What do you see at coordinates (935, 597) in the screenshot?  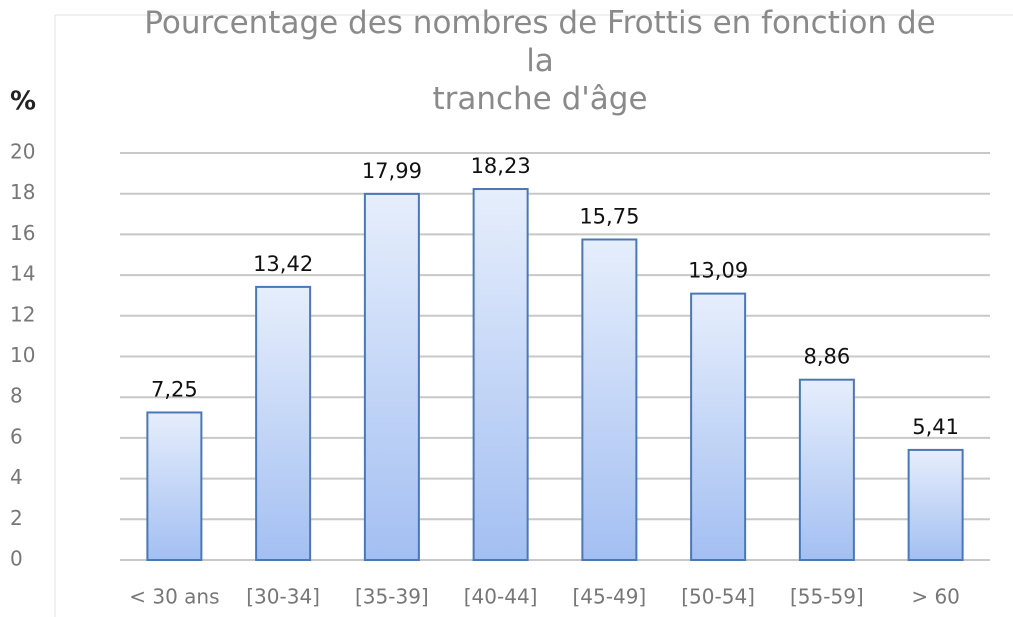 I see `x-tick-label: > 60` at bounding box center [935, 597].